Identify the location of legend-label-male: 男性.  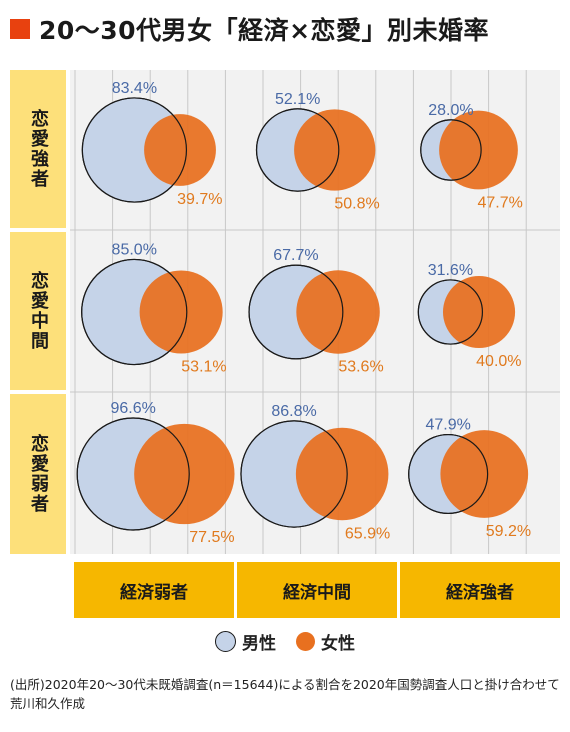
(259, 644).